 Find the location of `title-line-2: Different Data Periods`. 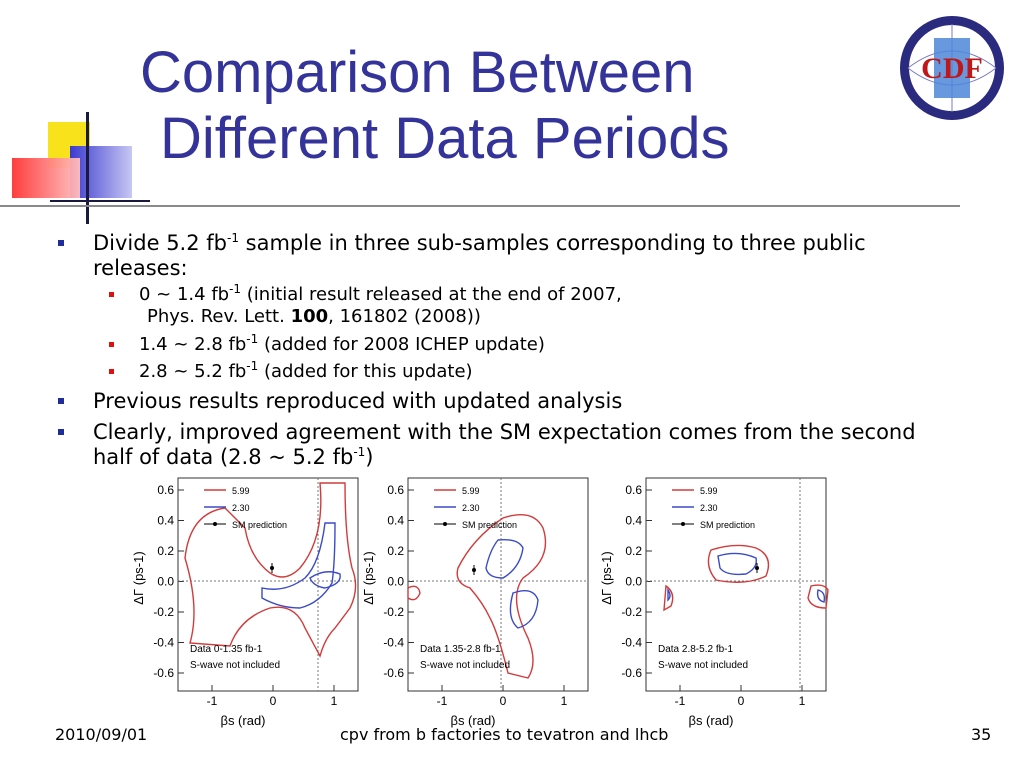

title-line-2: Different Data Periods is located at coordinates (445, 138).